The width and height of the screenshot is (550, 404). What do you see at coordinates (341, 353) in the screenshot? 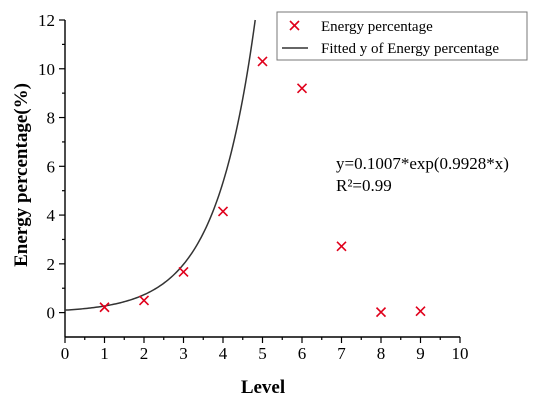
I see `x-tick-label: 7` at bounding box center [341, 353].